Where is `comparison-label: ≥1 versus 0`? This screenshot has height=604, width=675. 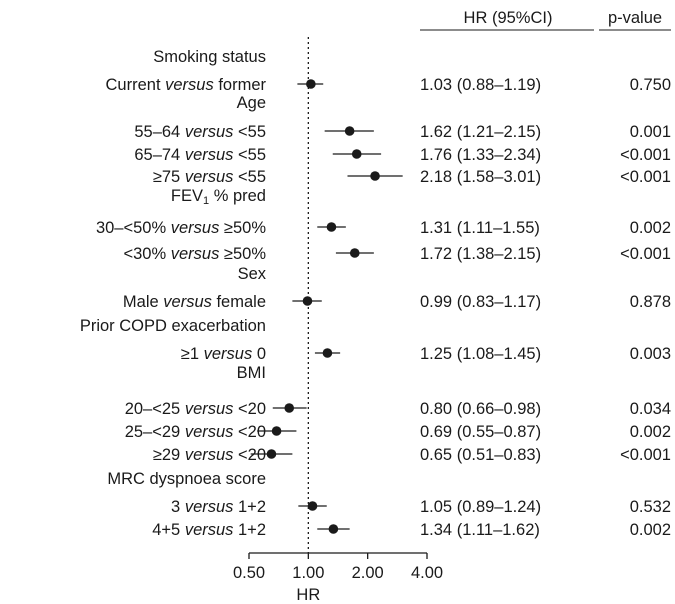
comparison-label: ≥1 versus 0 is located at coordinates (223, 354).